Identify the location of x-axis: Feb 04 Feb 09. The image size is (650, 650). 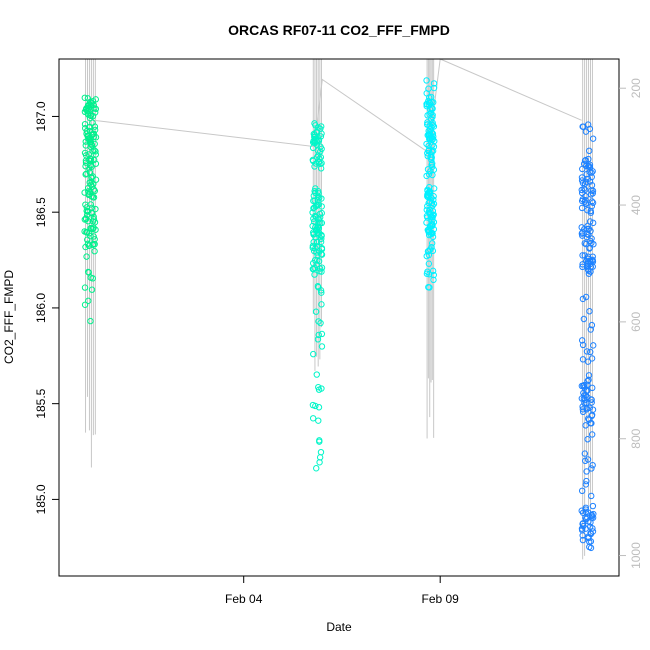
(342, 591).